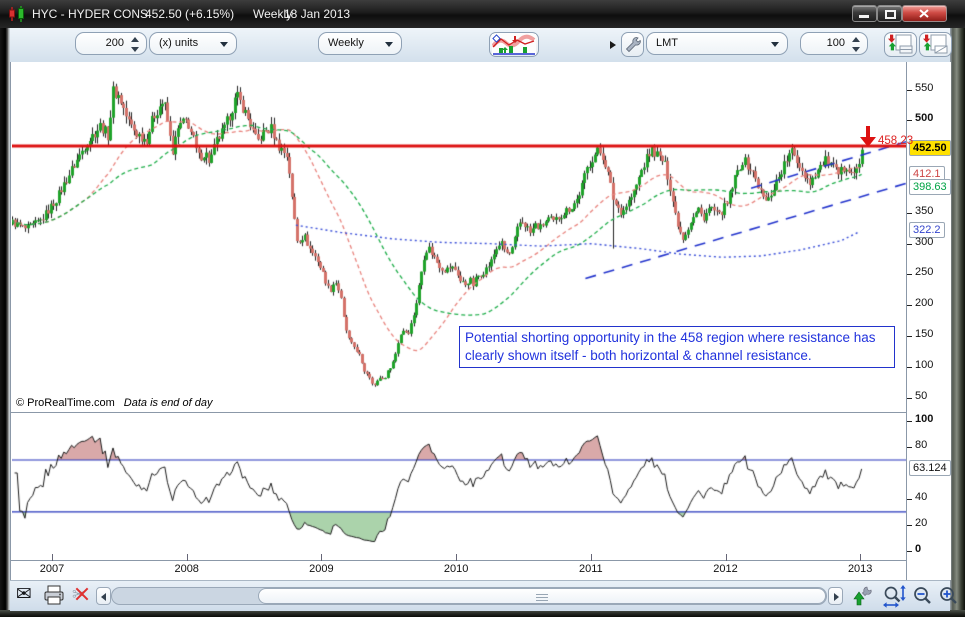 This screenshot has width=965, height=617. What do you see at coordinates (860, 569) in the screenshot?
I see `x-axis-year-label: 2013` at bounding box center [860, 569].